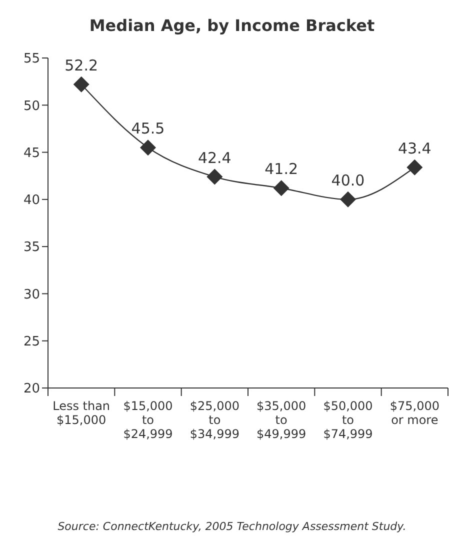 Image resolution: width=464 pixels, height=556 pixels. I want to click on y-tick-label: 40, so click(31, 200).